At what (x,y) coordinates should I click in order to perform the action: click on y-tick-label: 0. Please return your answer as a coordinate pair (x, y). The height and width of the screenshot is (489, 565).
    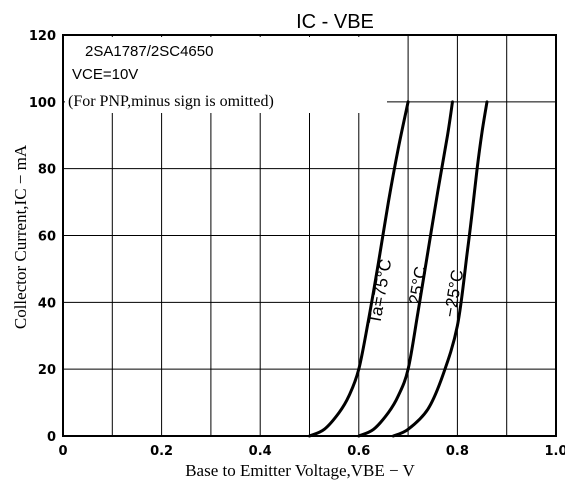
    Looking at the image, I should click on (51, 437).